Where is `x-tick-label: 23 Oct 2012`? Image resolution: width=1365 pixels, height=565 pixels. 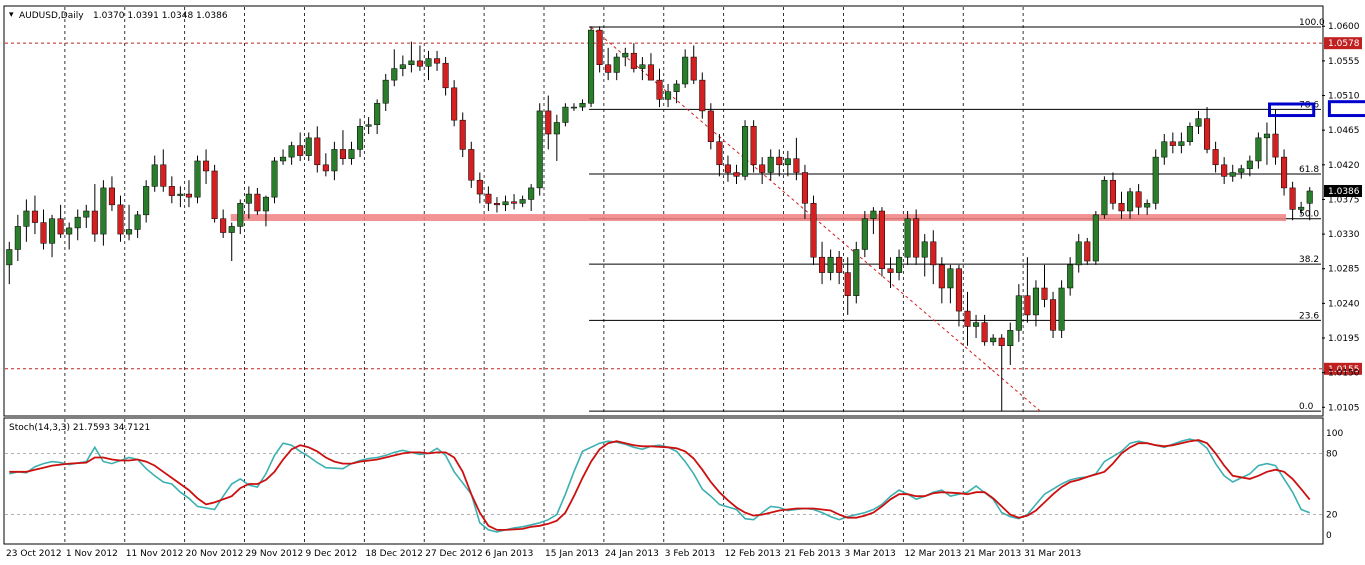 x-tick-label: 23 Oct 2012 is located at coordinates (34, 554).